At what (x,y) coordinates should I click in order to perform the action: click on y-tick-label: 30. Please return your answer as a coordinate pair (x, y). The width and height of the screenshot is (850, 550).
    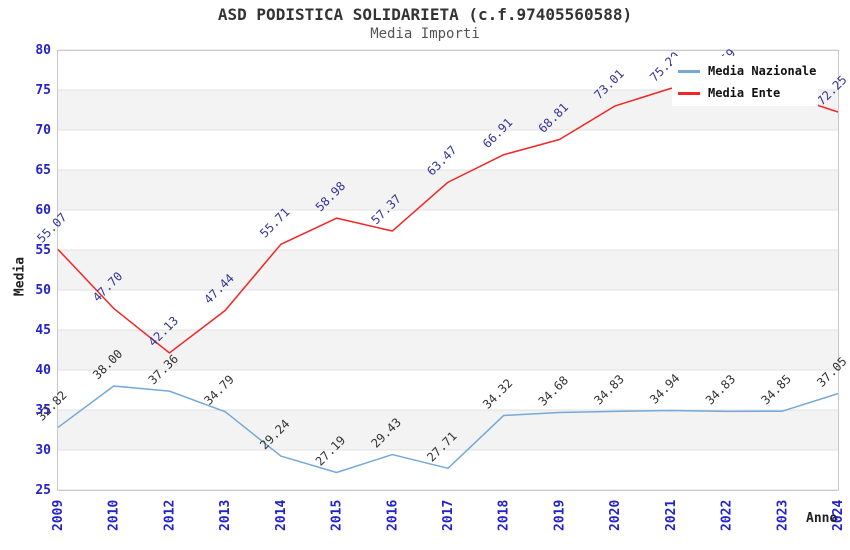
    Looking at the image, I should click on (43, 450).